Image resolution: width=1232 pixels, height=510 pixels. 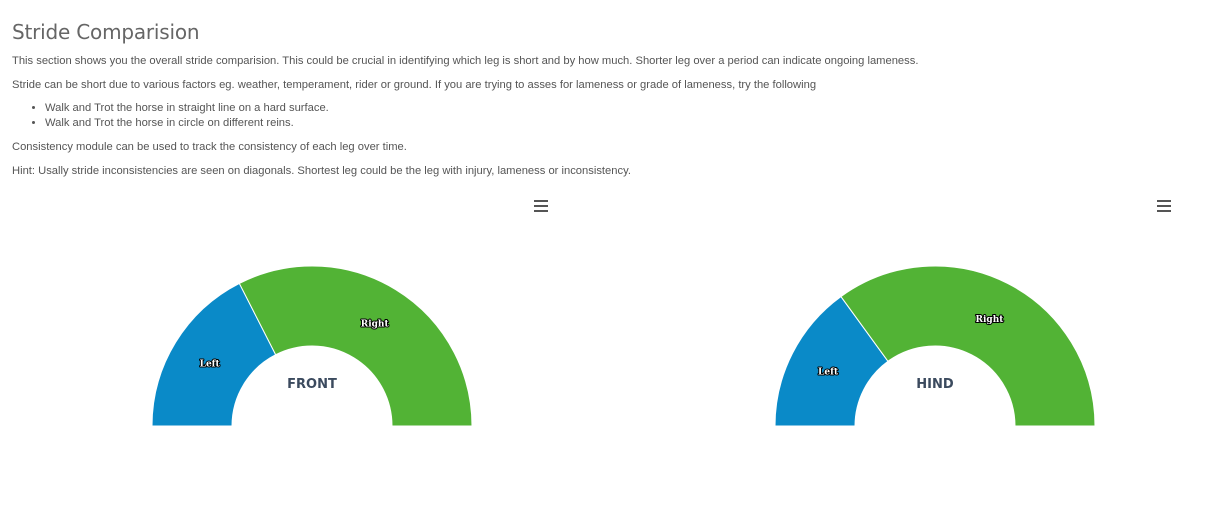 I want to click on front-chart: Left Right FRONT, so click(x=312, y=335).